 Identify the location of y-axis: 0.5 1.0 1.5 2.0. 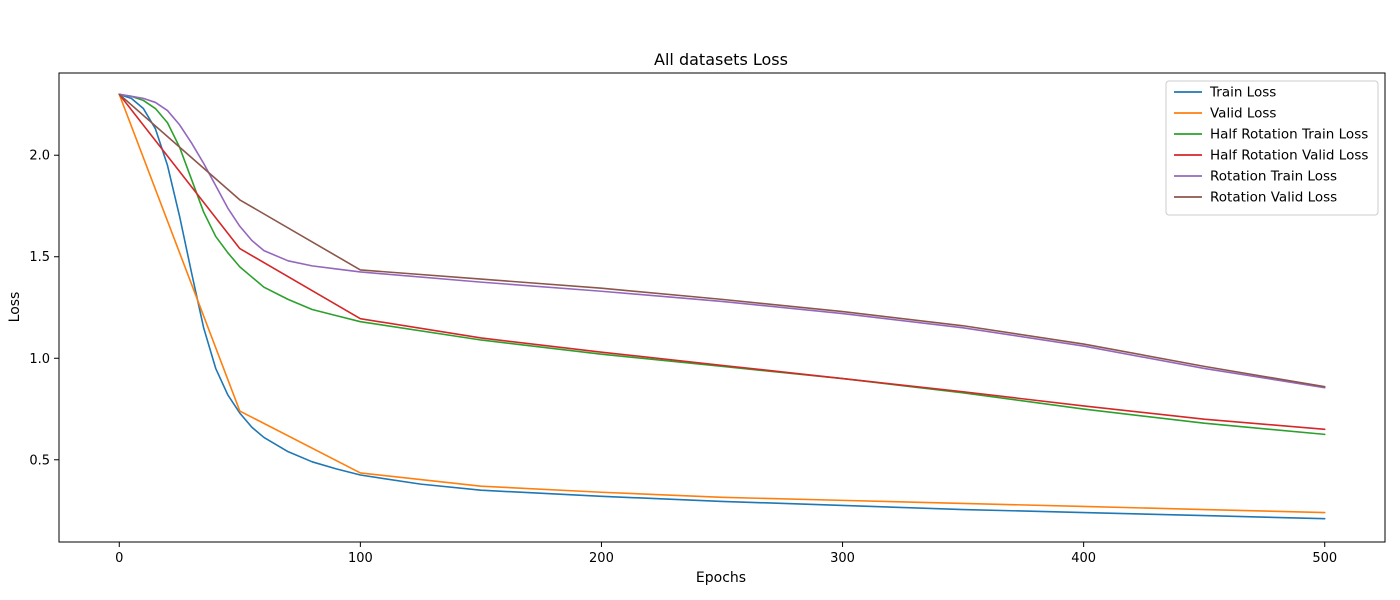
(44, 308).